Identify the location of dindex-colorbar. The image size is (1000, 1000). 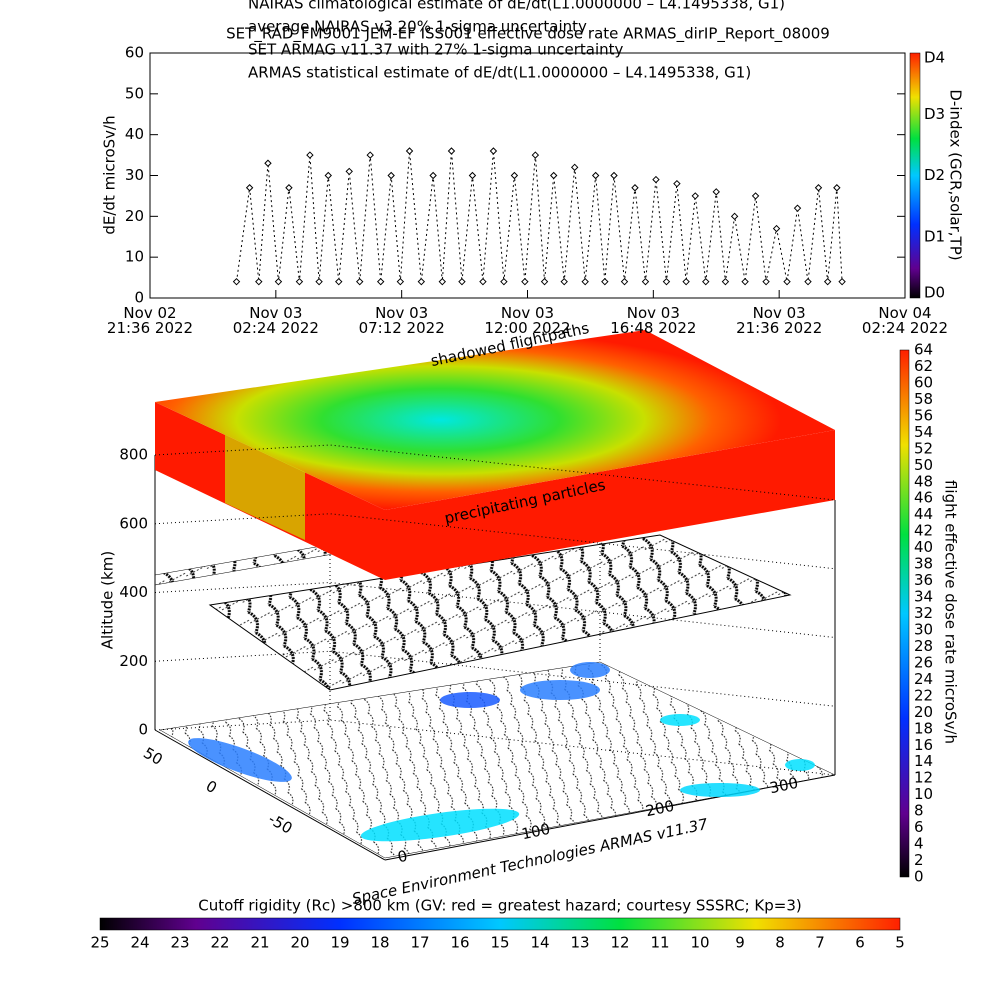
(915, 175).